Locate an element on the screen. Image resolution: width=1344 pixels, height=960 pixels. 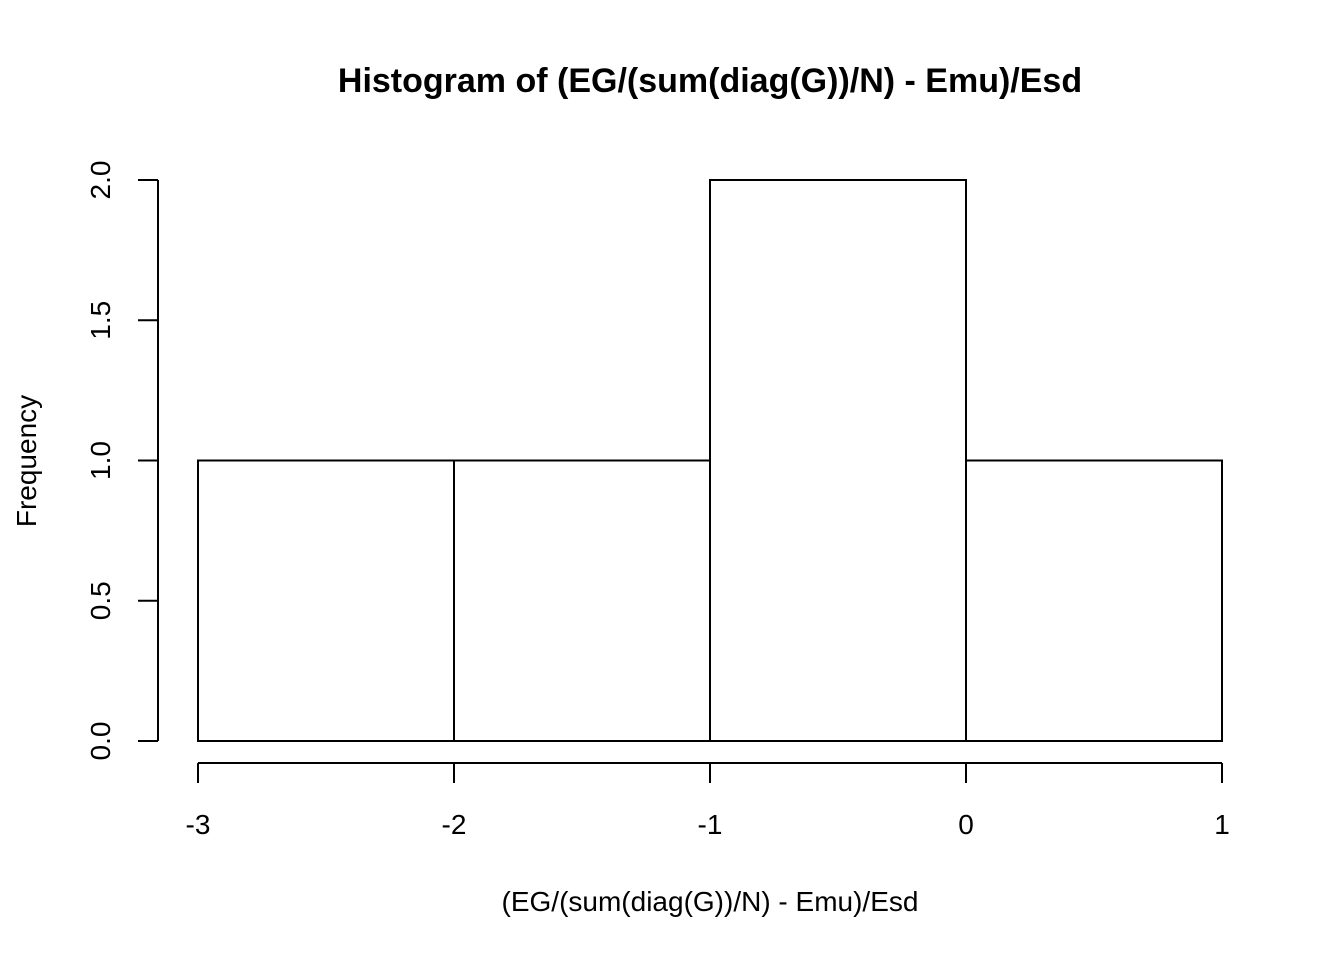
y-tick-label-2: 0.5 is located at coordinates (100, 600).